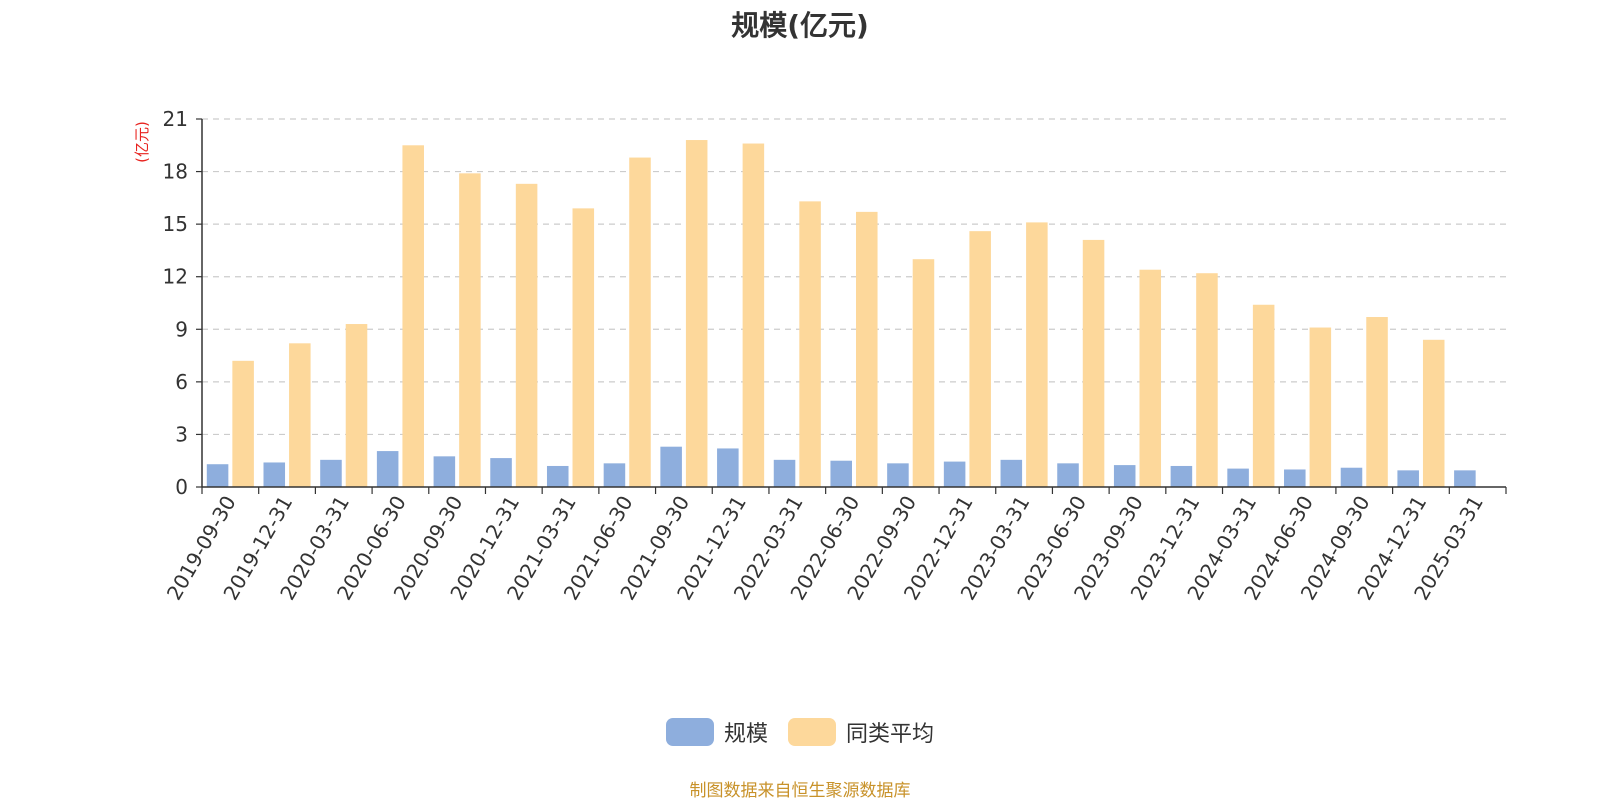 The height and width of the screenshot is (801, 1600). I want to click on y-tick-label: 0, so click(181, 487).